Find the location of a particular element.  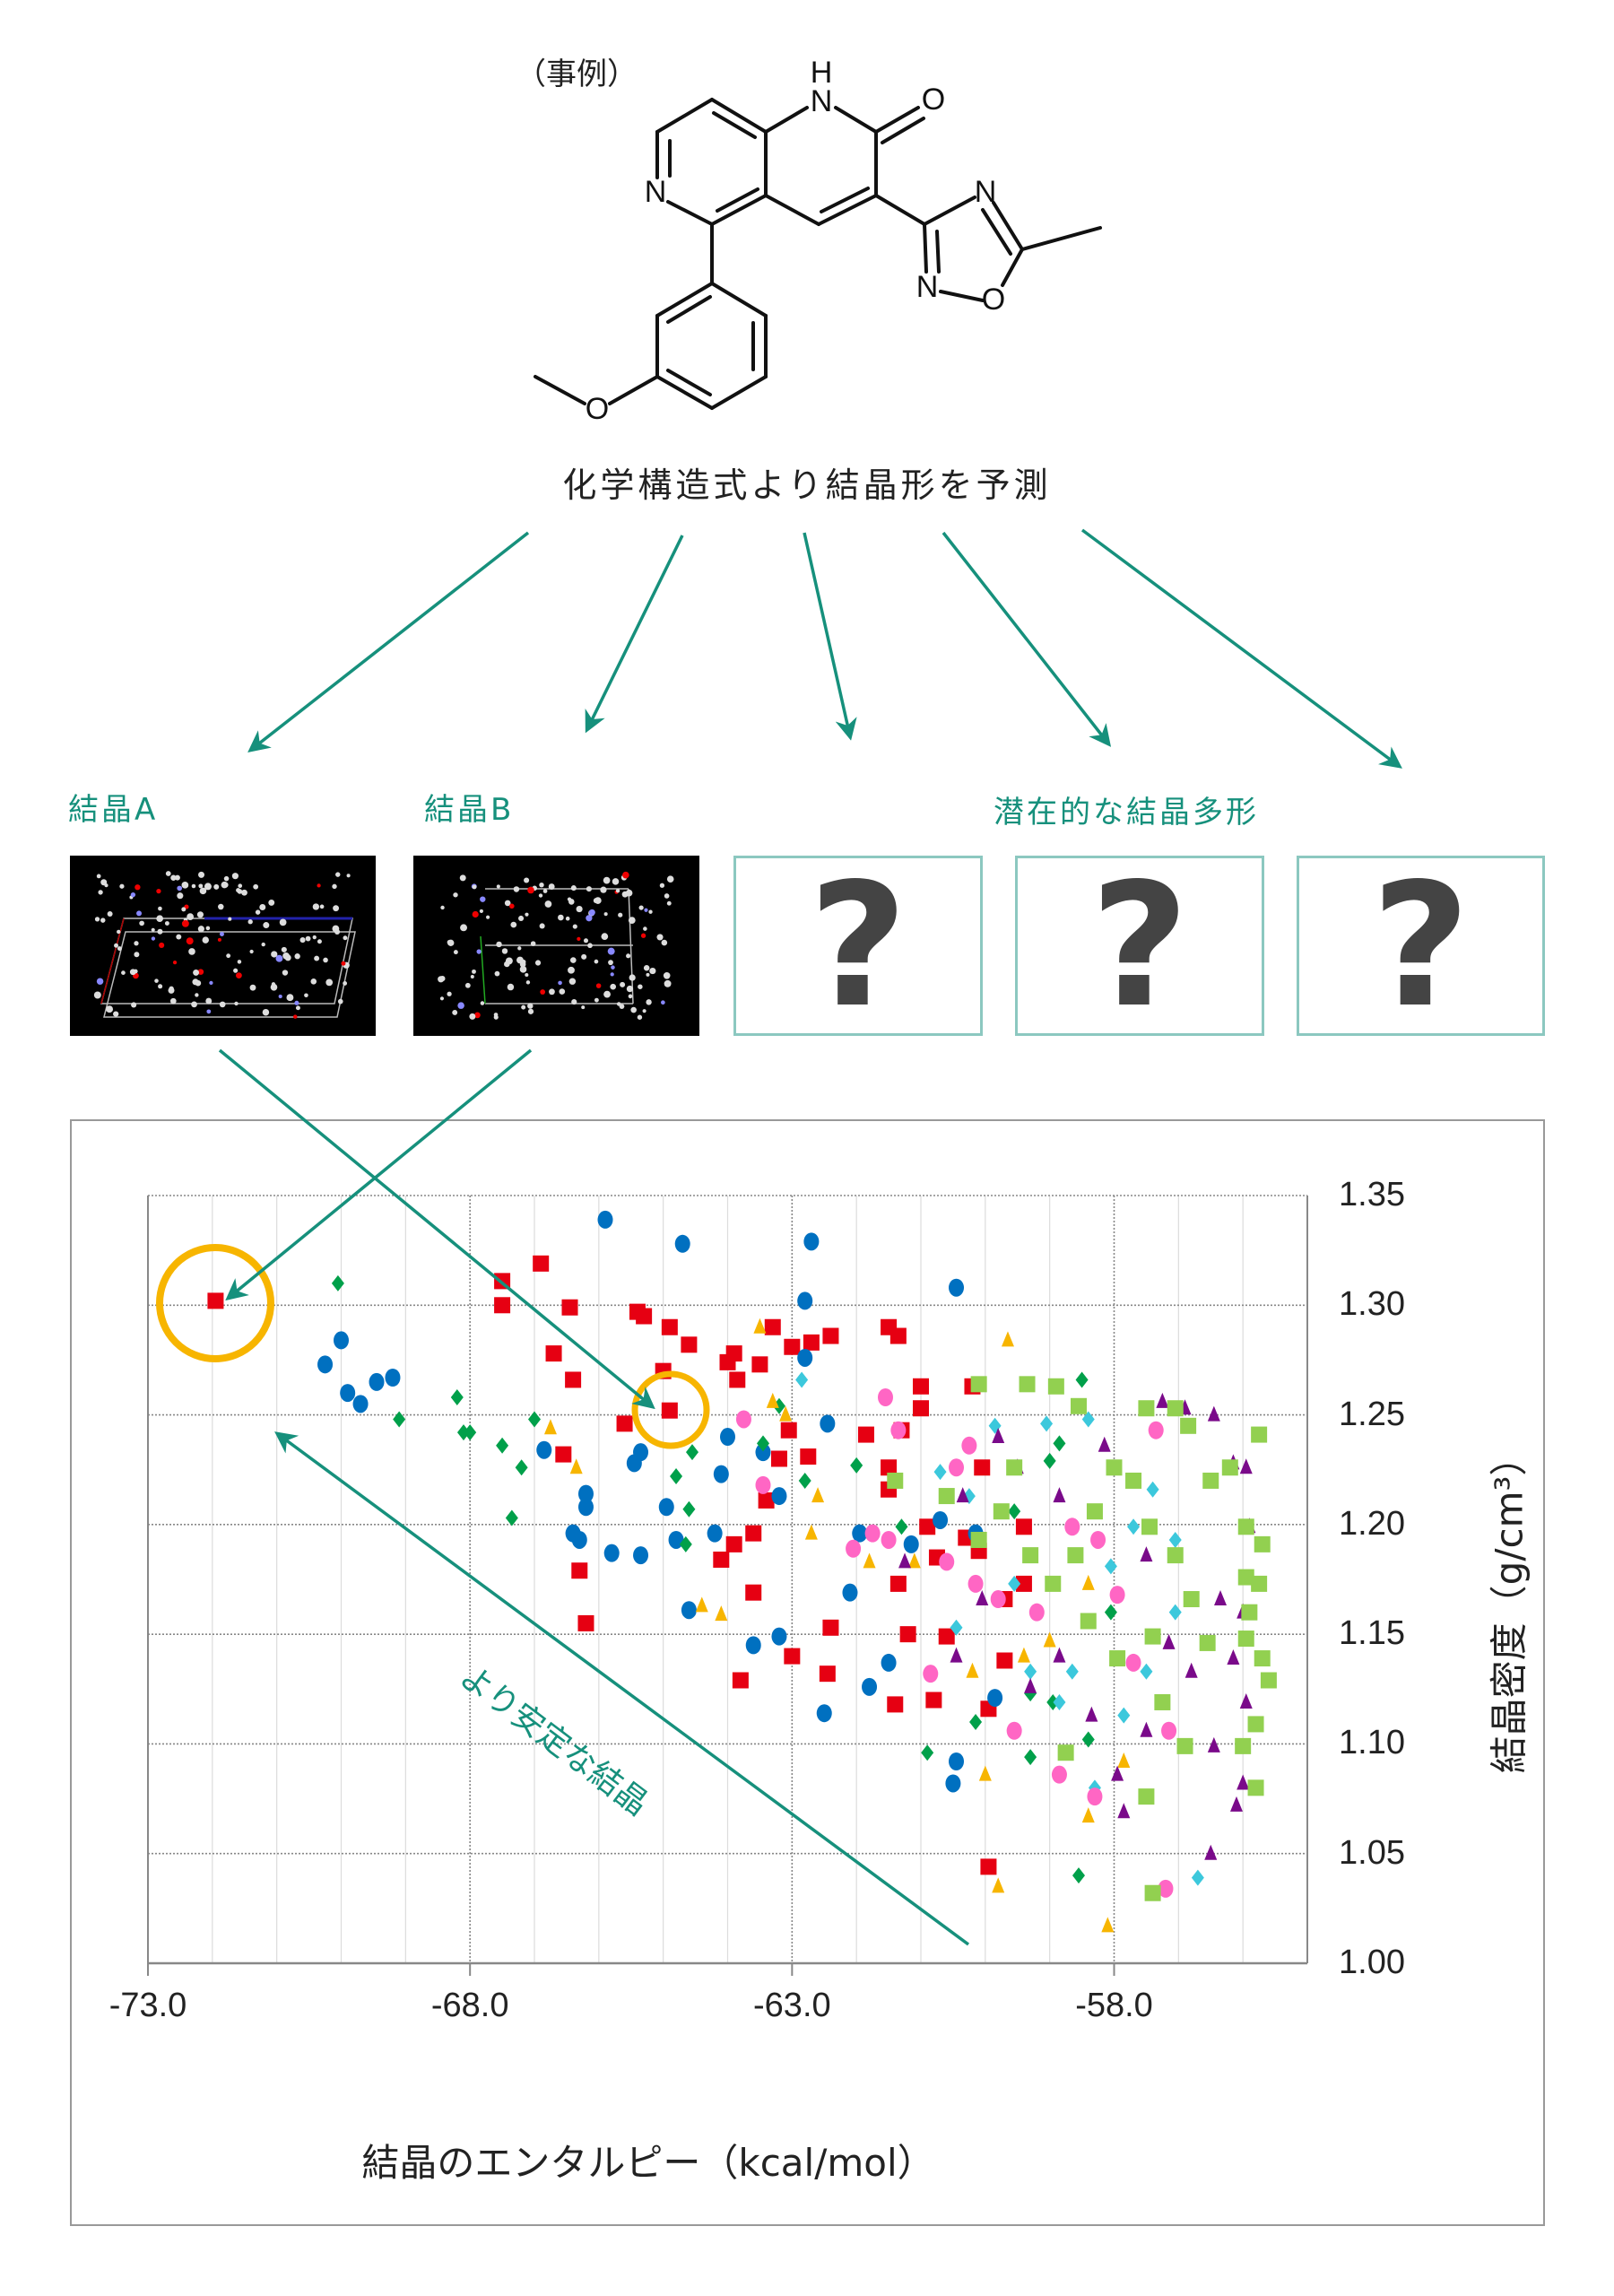

x-axis-title: 結晶のエンタルピー（kcal/mol） is located at coordinates (648, 2163).